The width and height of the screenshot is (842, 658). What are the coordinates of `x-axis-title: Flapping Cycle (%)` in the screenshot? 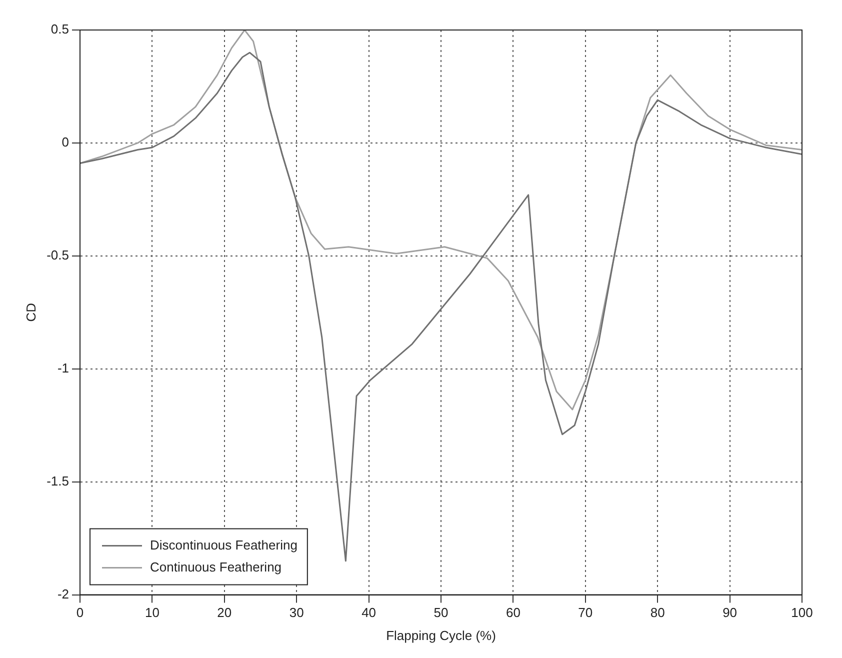 It's located at (441, 635).